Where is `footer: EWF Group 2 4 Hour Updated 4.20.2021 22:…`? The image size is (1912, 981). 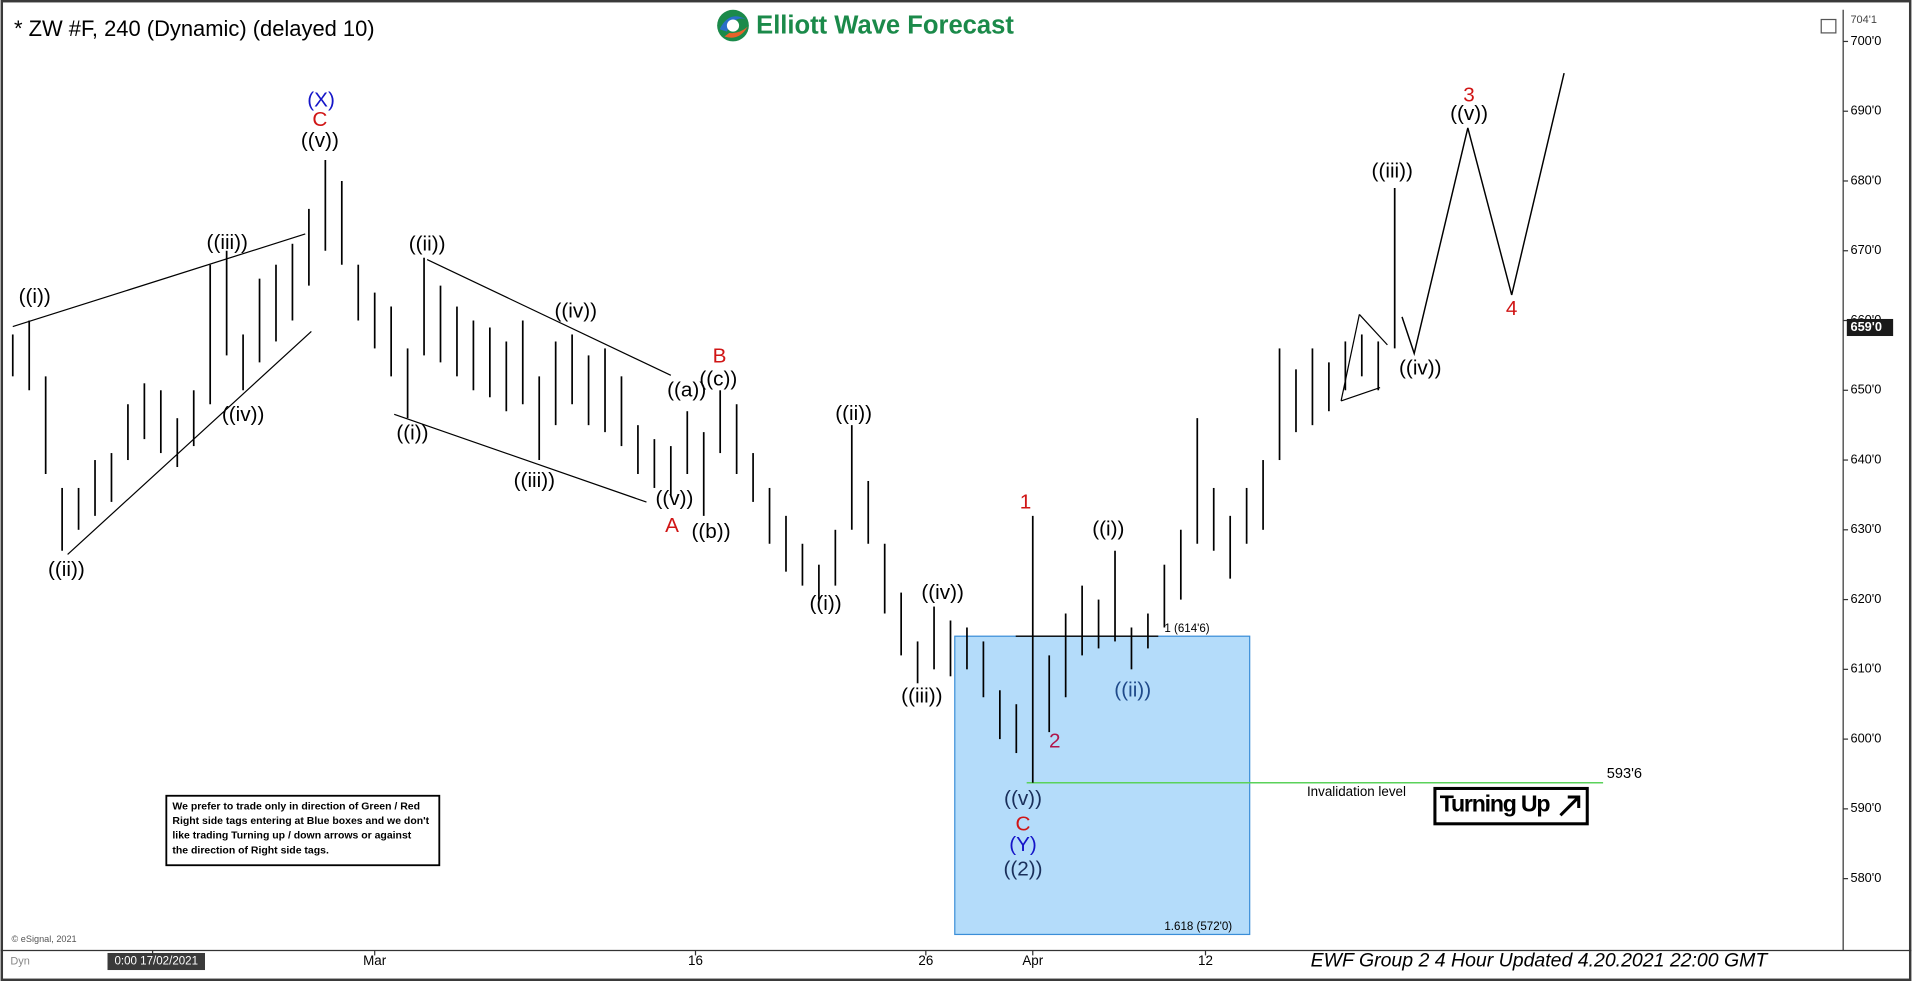 footer: EWF Group 2 4 Hour Updated 4.20.2021 22:… is located at coordinates (1540, 961).